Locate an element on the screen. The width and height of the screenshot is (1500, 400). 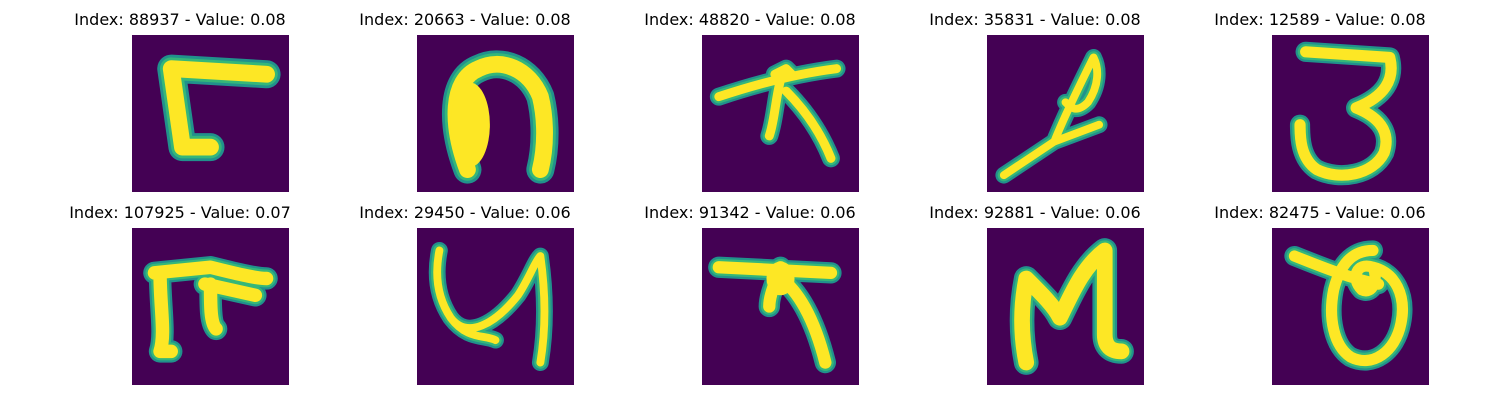
panel-title: Index: 88937 - Value: 0.08 is located at coordinates (180, 19).